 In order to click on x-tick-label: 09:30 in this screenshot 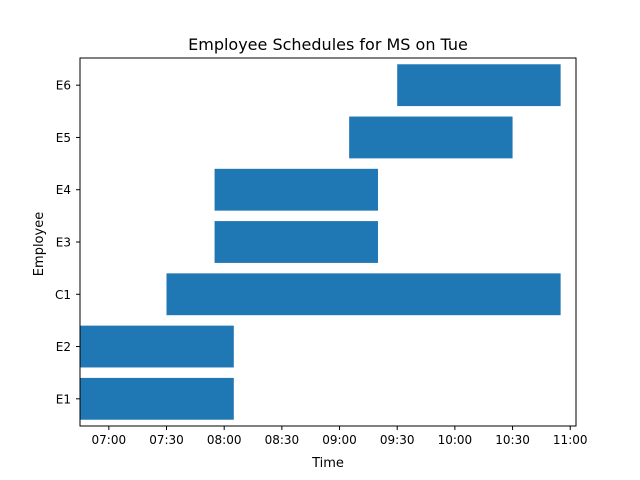, I will do `click(397, 440)`.